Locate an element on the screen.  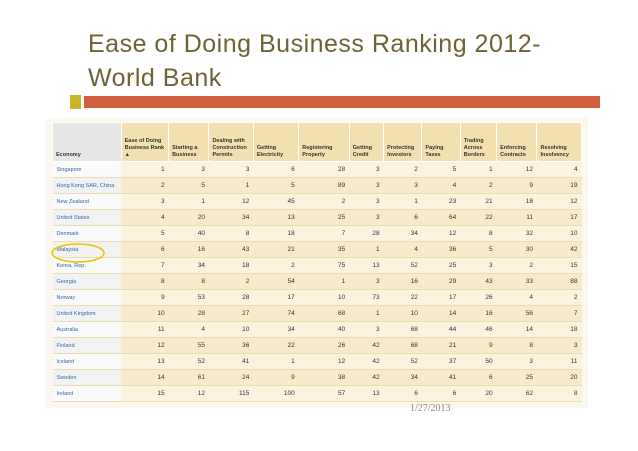
table-row: Malaysia 6 16 43 21 35 1 4 36 5 30 42 is located at coordinates (317, 249).